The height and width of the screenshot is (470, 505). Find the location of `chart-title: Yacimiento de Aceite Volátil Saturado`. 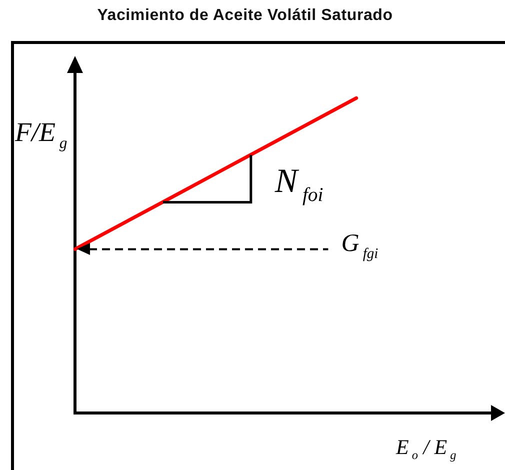

chart-title: Yacimiento de Aceite Volátil Saturado is located at coordinates (245, 16).